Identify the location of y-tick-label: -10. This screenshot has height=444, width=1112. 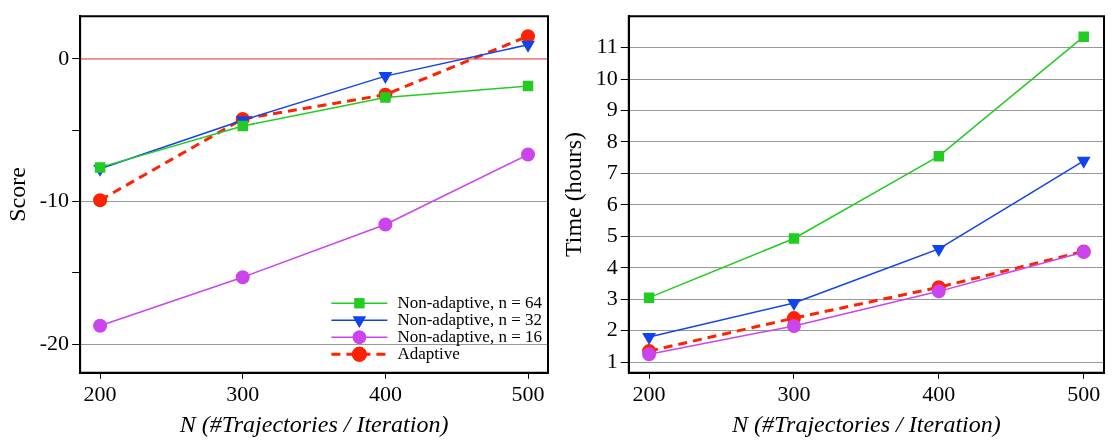
(54, 200).